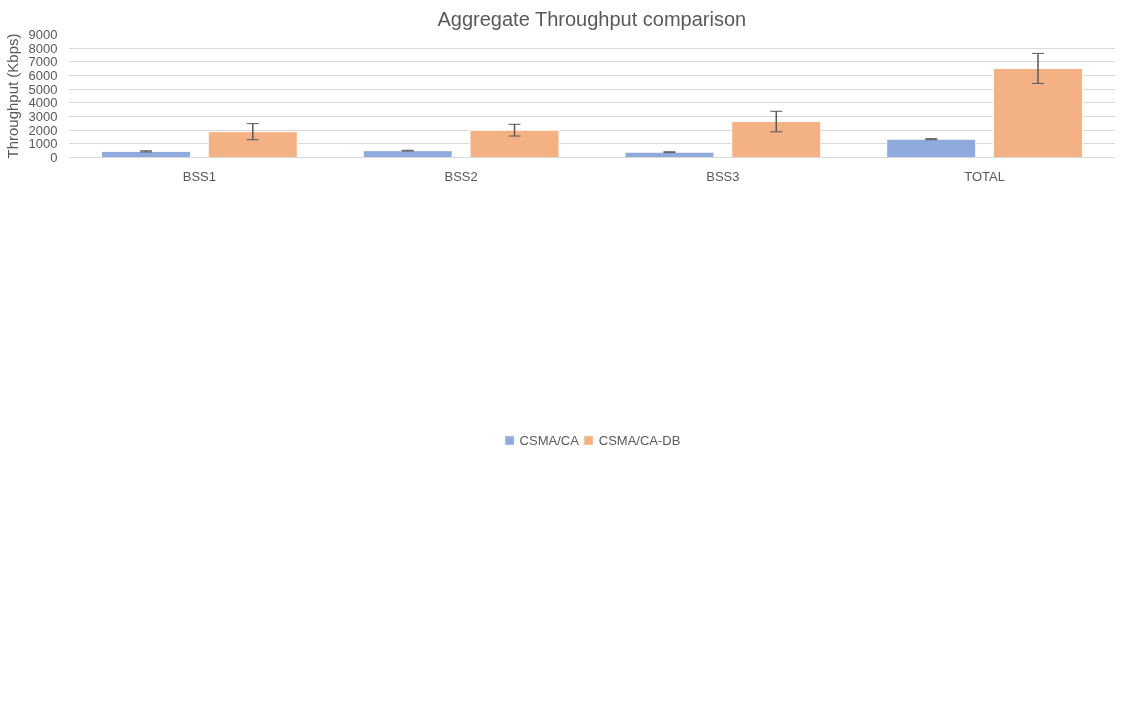 The image size is (1133, 710). I want to click on y-tick-label: 2000, so click(43, 130).